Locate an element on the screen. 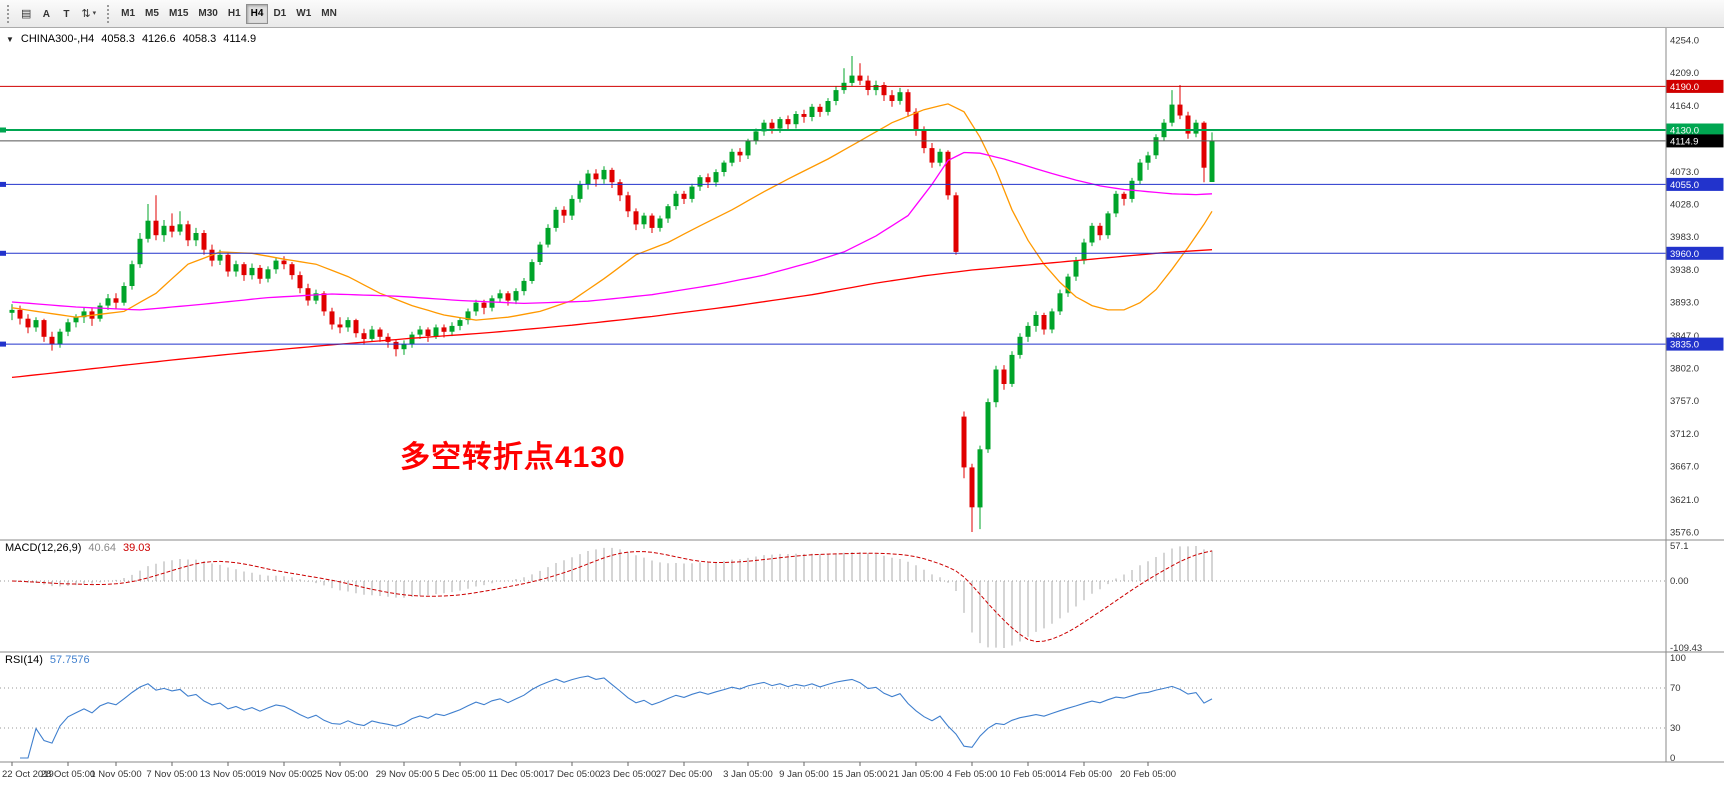 The image size is (1724, 794). time-axis-label: 28 Oct 05:00 is located at coordinates (68, 774).